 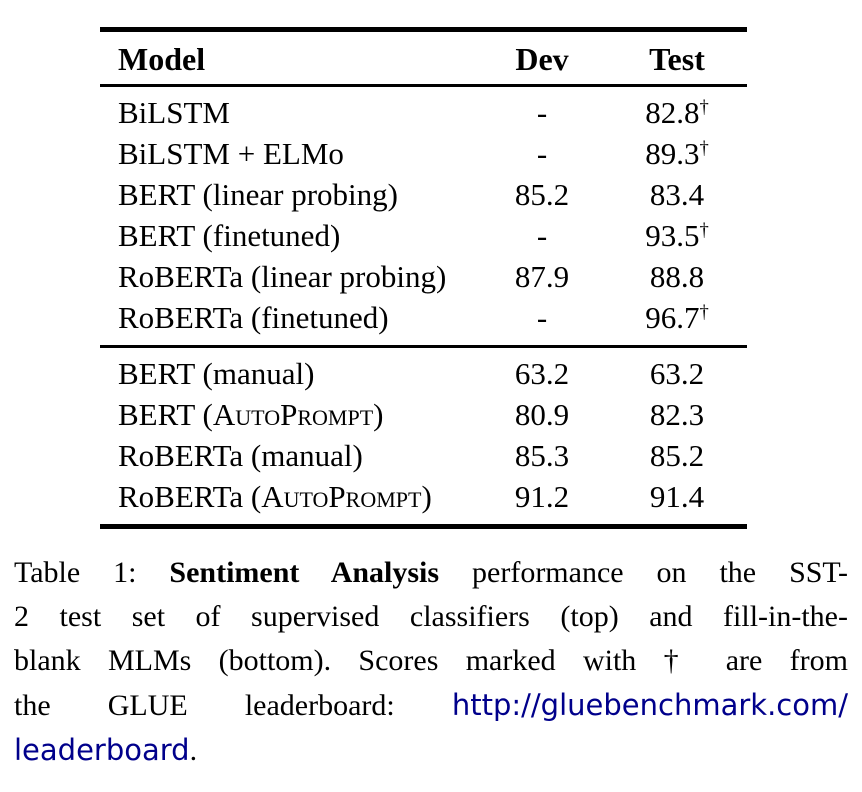 I want to click on test-score-cell: 88.8, so click(x=677, y=276).